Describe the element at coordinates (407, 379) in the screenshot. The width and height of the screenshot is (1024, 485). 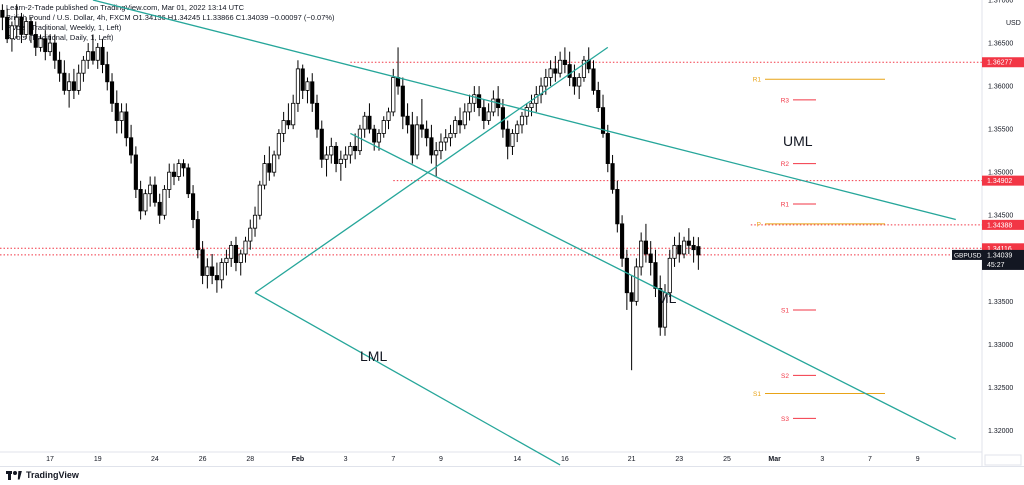
I see `pitchfork-lml-line` at that location.